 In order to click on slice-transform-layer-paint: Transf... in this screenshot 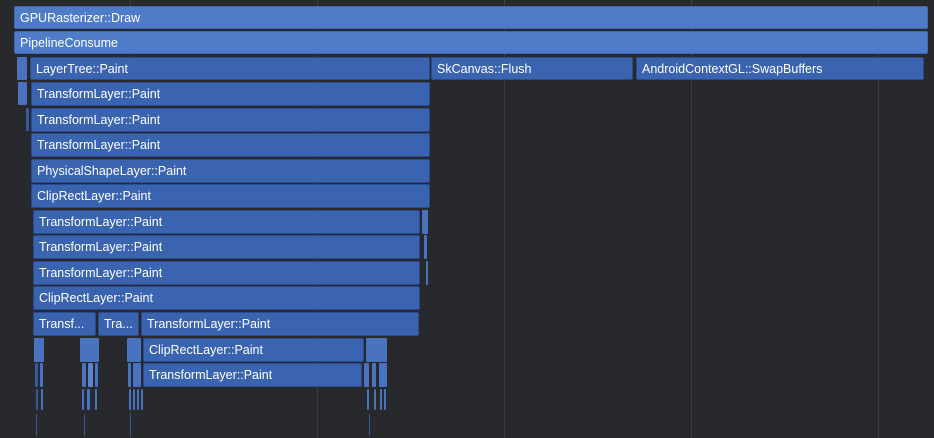, I will do `click(64, 324)`.